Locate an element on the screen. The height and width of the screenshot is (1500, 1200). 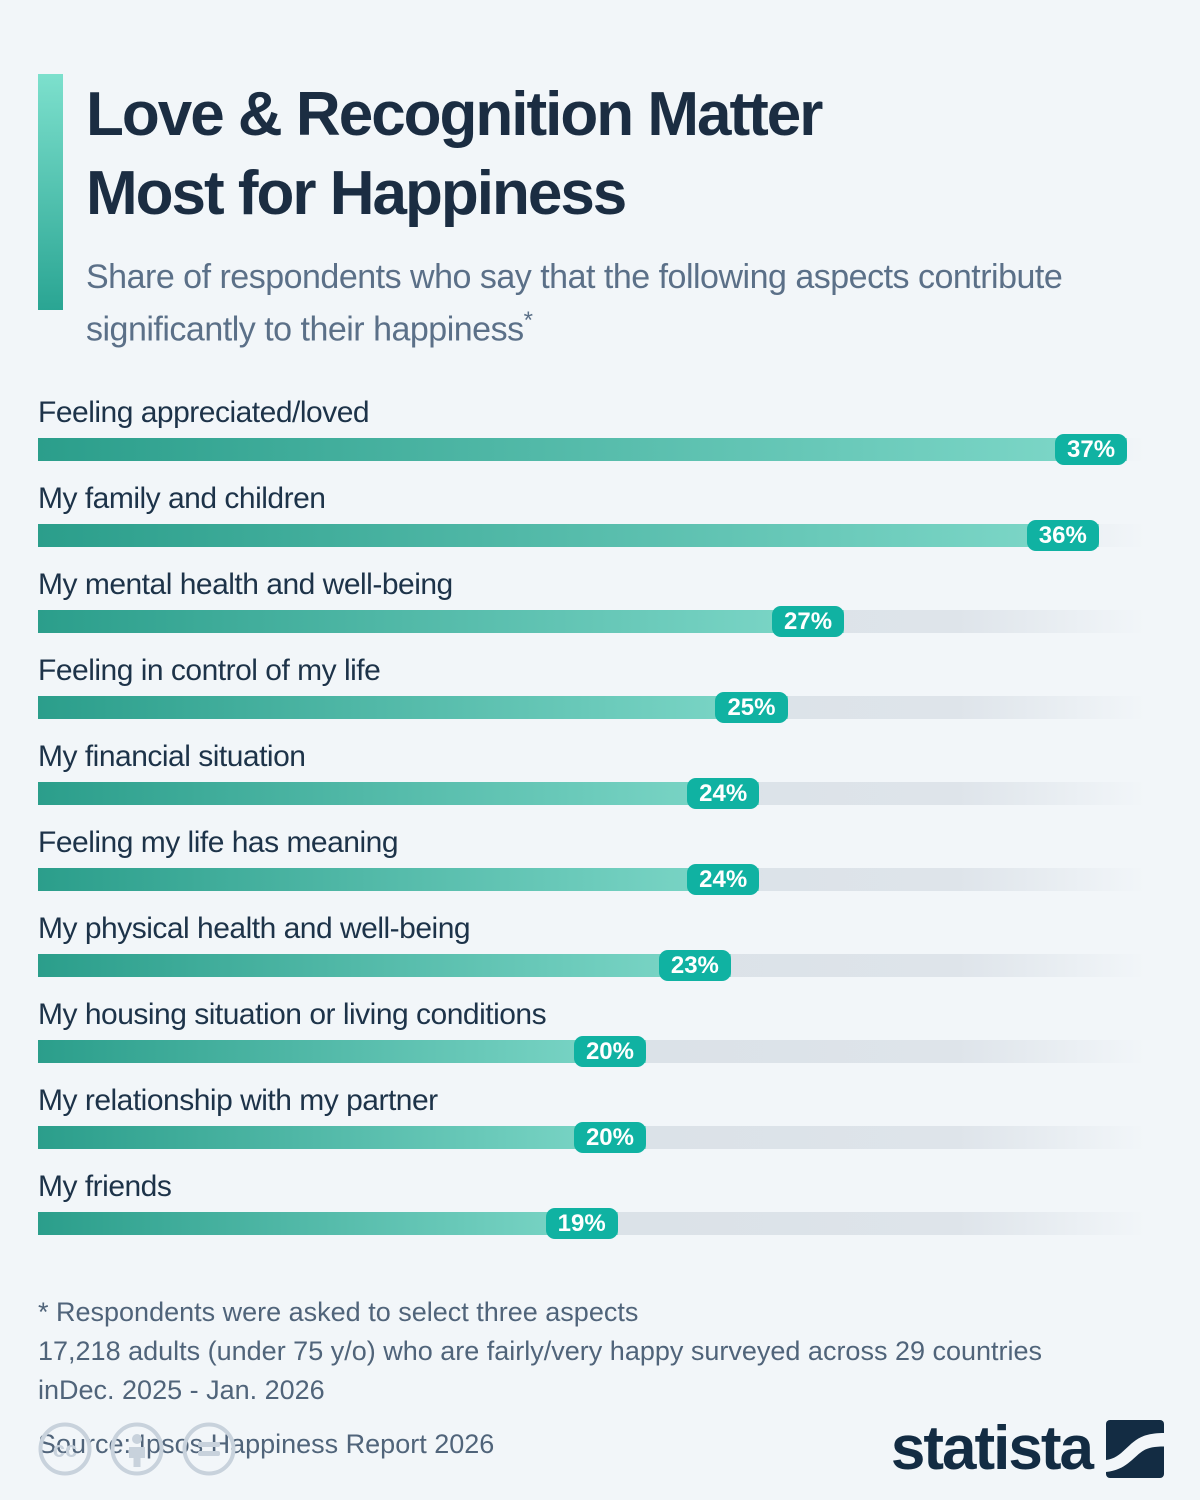
bar-label: Feeling appreciated/loved is located at coordinates (204, 413).